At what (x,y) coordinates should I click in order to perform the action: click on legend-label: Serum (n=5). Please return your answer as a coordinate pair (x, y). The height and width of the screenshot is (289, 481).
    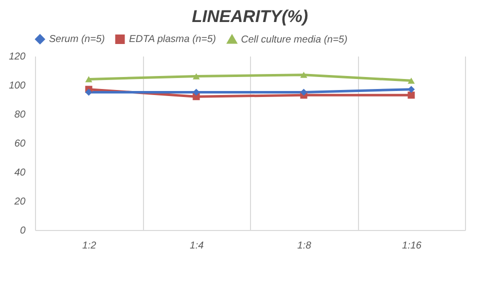
    Looking at the image, I should click on (77, 40).